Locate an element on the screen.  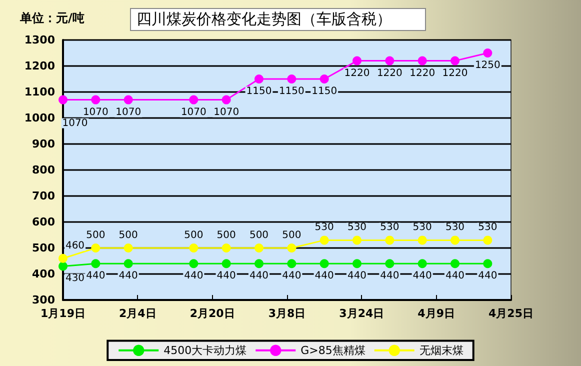
legend-label: 无烟末煤 is located at coordinates (441, 350).